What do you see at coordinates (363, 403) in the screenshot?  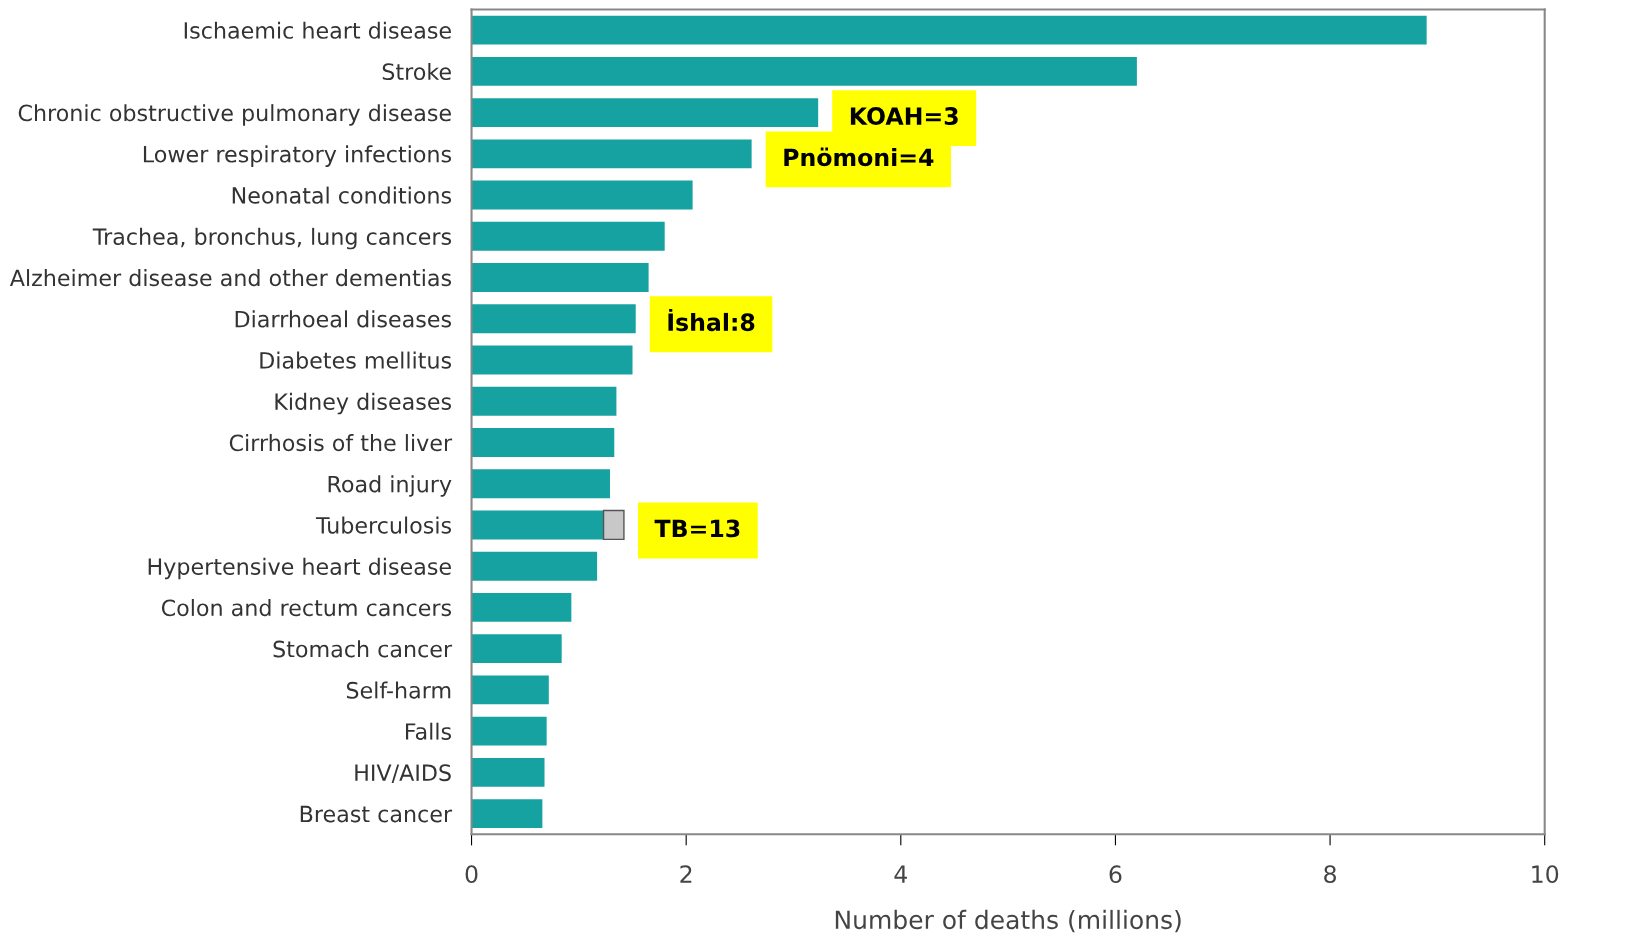 I see `y-tick-label: Kidney diseases` at bounding box center [363, 403].